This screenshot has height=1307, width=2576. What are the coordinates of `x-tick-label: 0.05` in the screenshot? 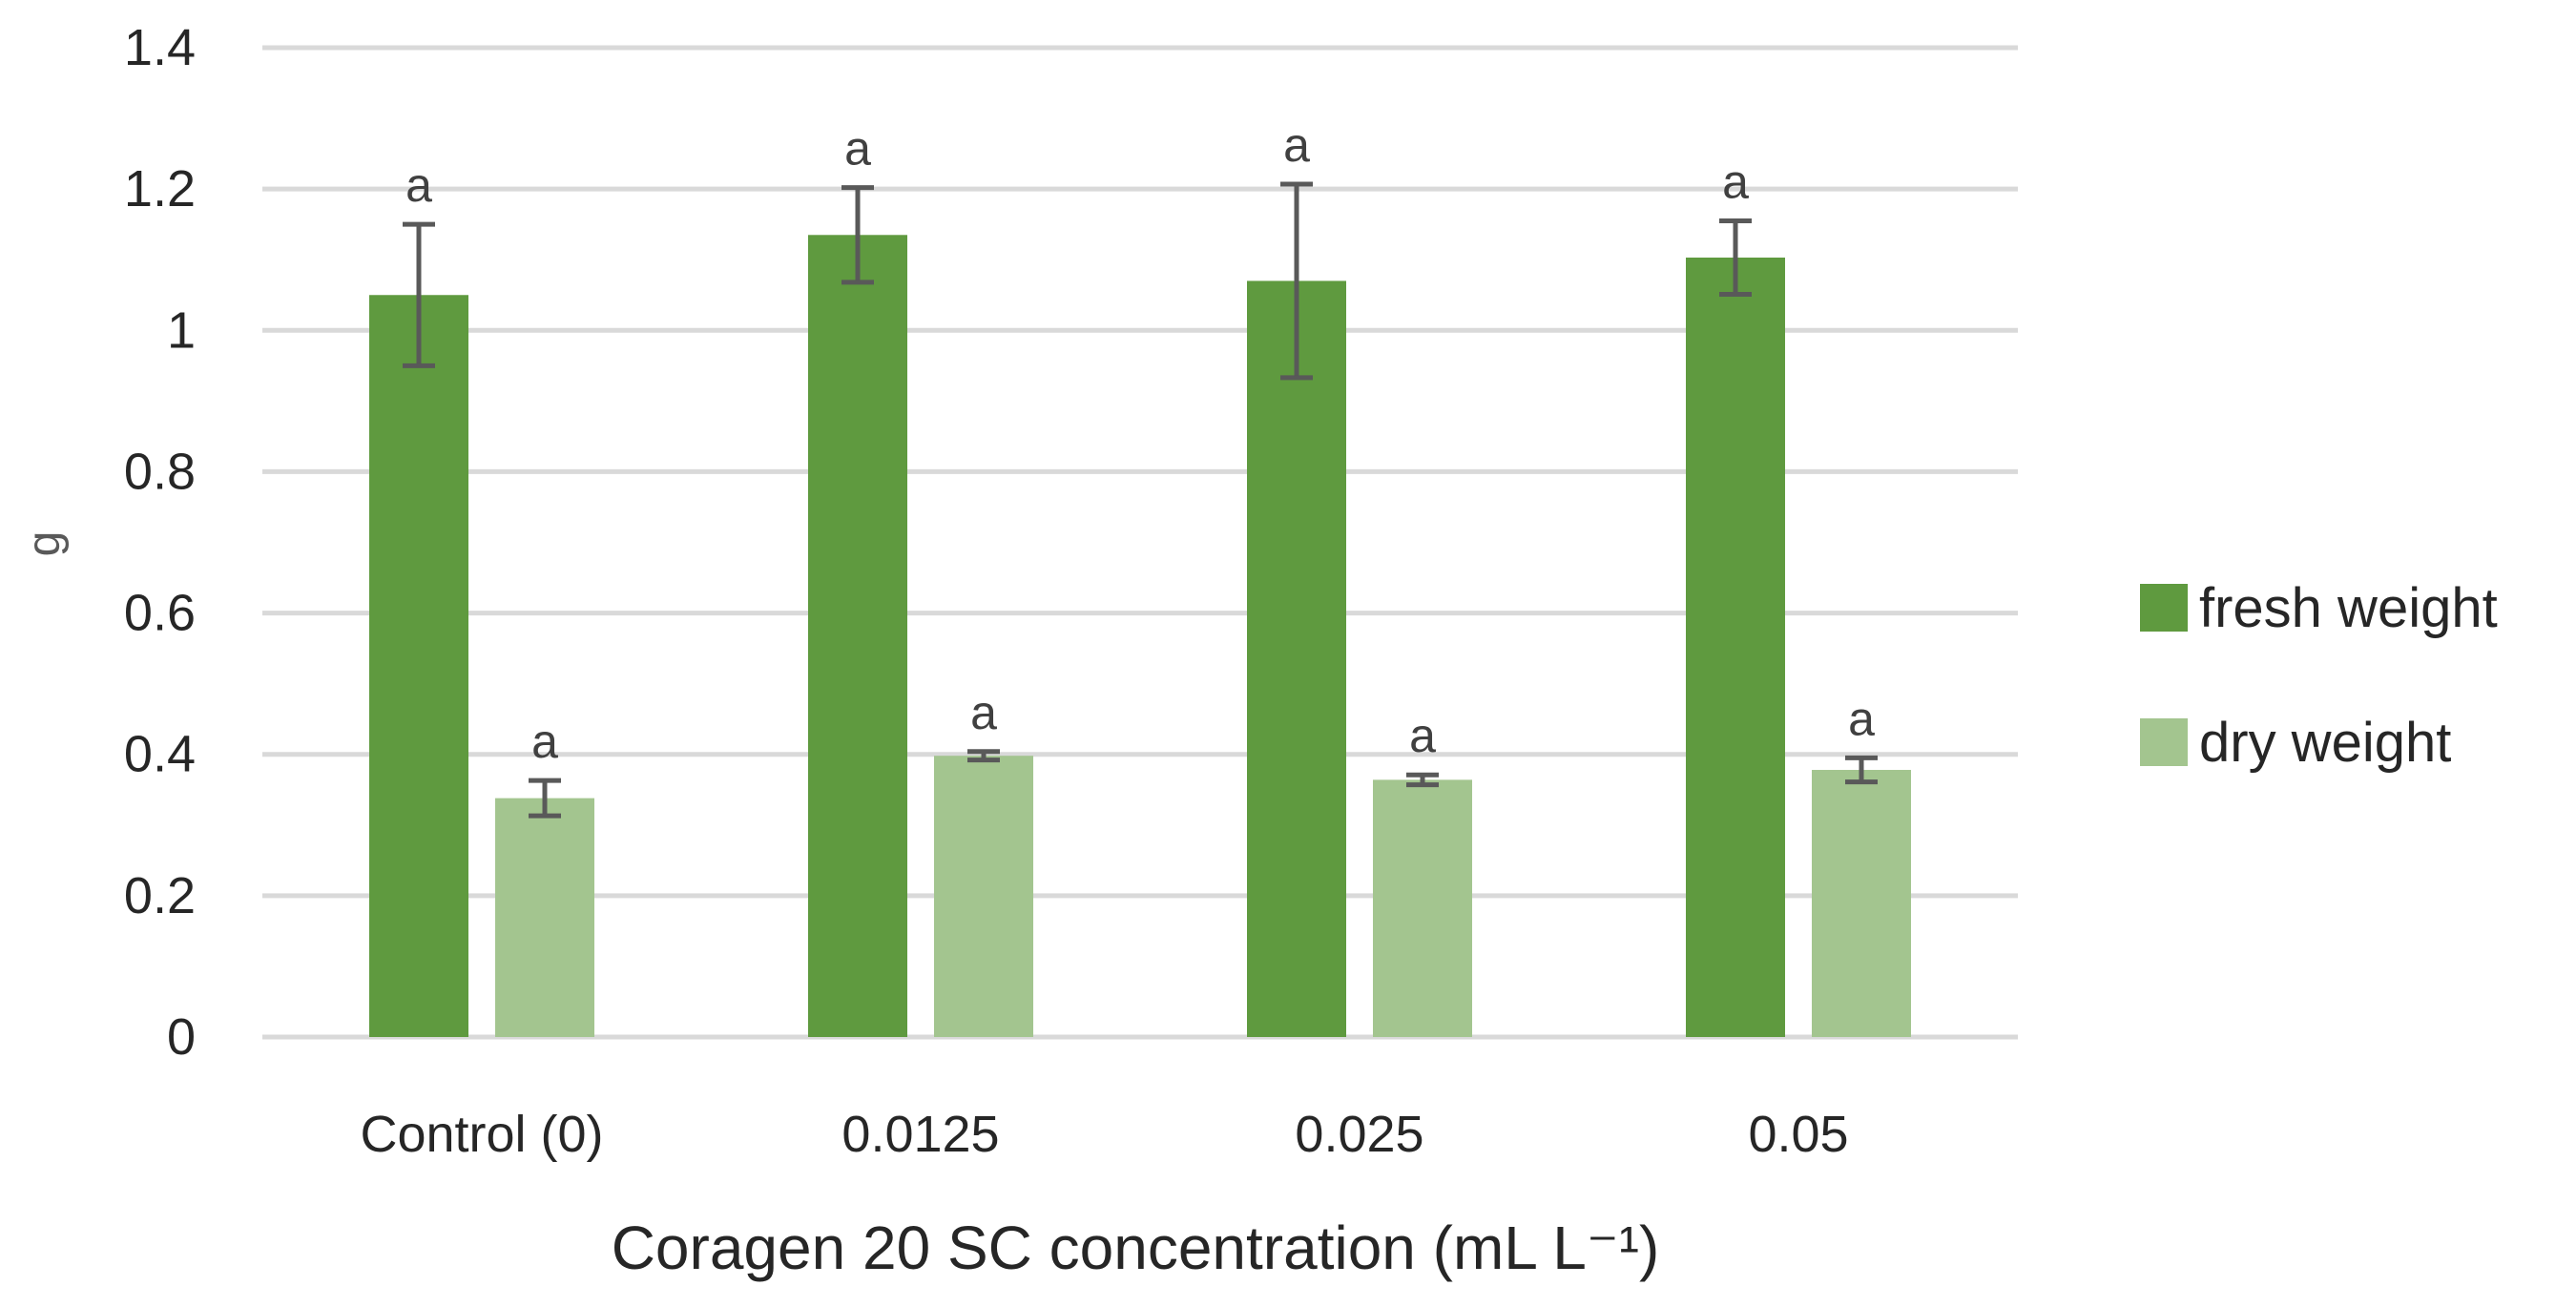 It's located at (1798, 1134).